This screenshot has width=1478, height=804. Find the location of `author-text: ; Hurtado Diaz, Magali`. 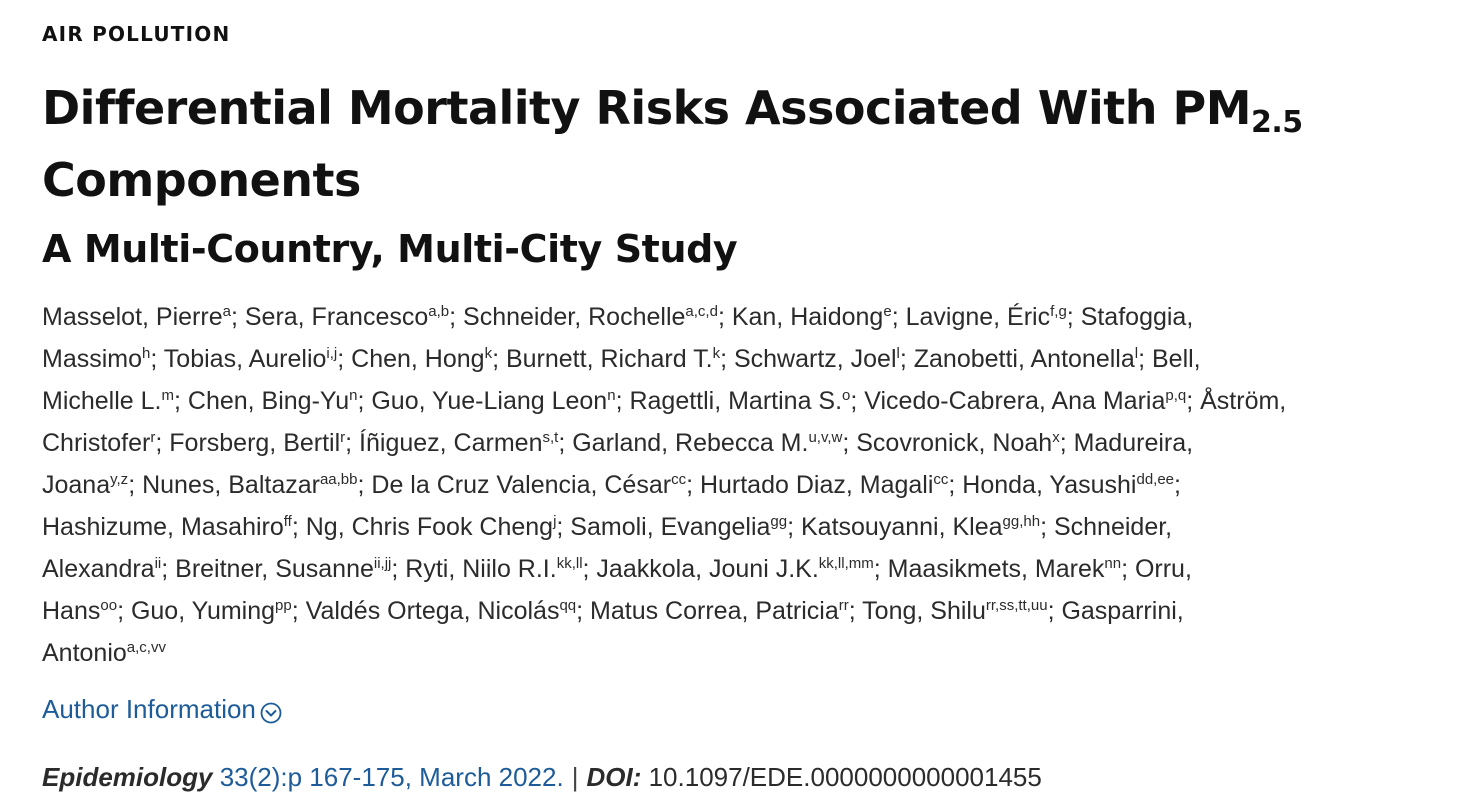

author-text: ; Hurtado Diaz, Magali is located at coordinates (810, 485).